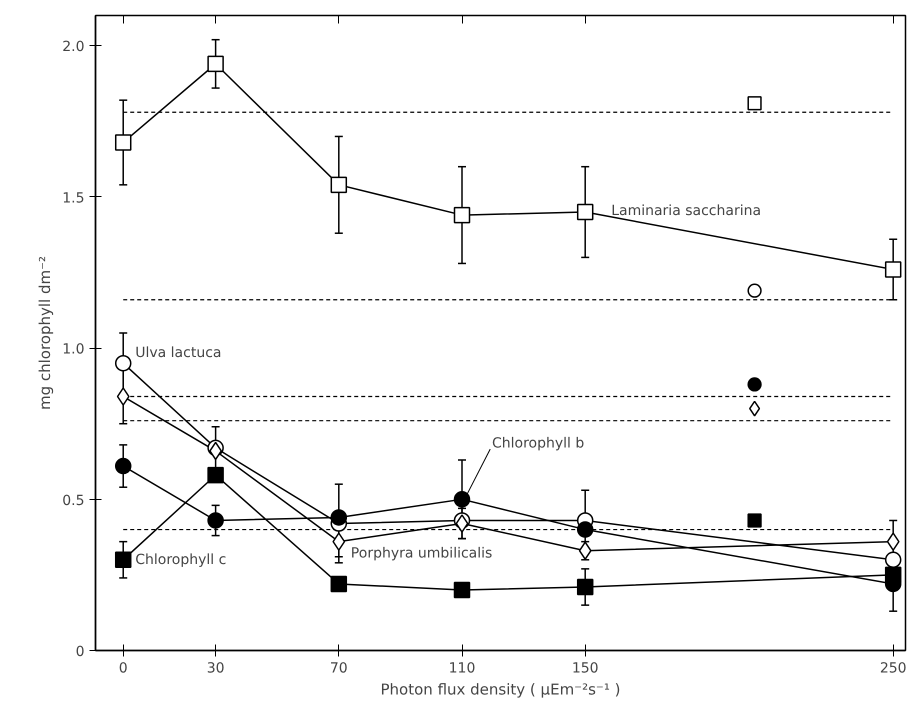  Describe the element at coordinates (215, 668) in the screenshot. I see `x-tick-label: 30` at that location.